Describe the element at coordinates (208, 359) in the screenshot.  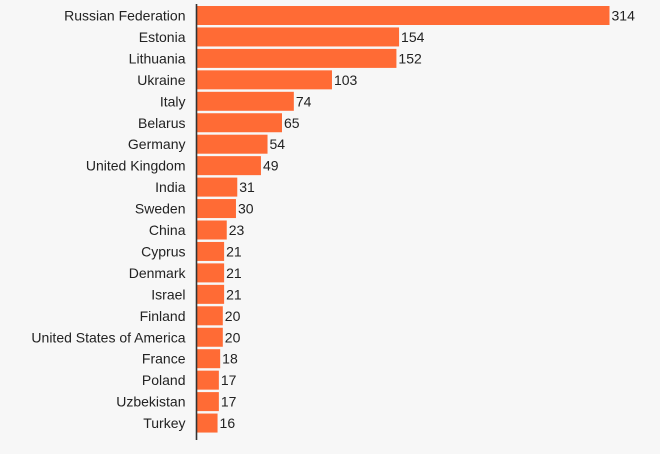
I see `bar-france` at that location.